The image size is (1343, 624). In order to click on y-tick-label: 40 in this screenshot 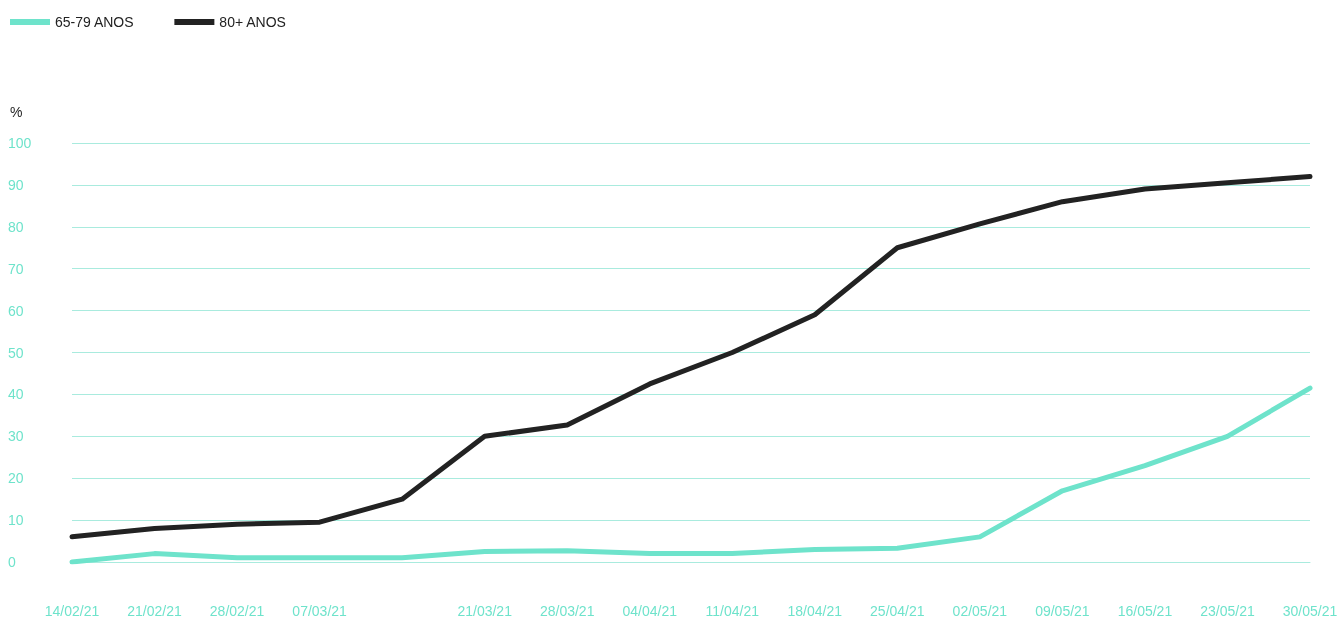, I will do `click(16, 394)`.